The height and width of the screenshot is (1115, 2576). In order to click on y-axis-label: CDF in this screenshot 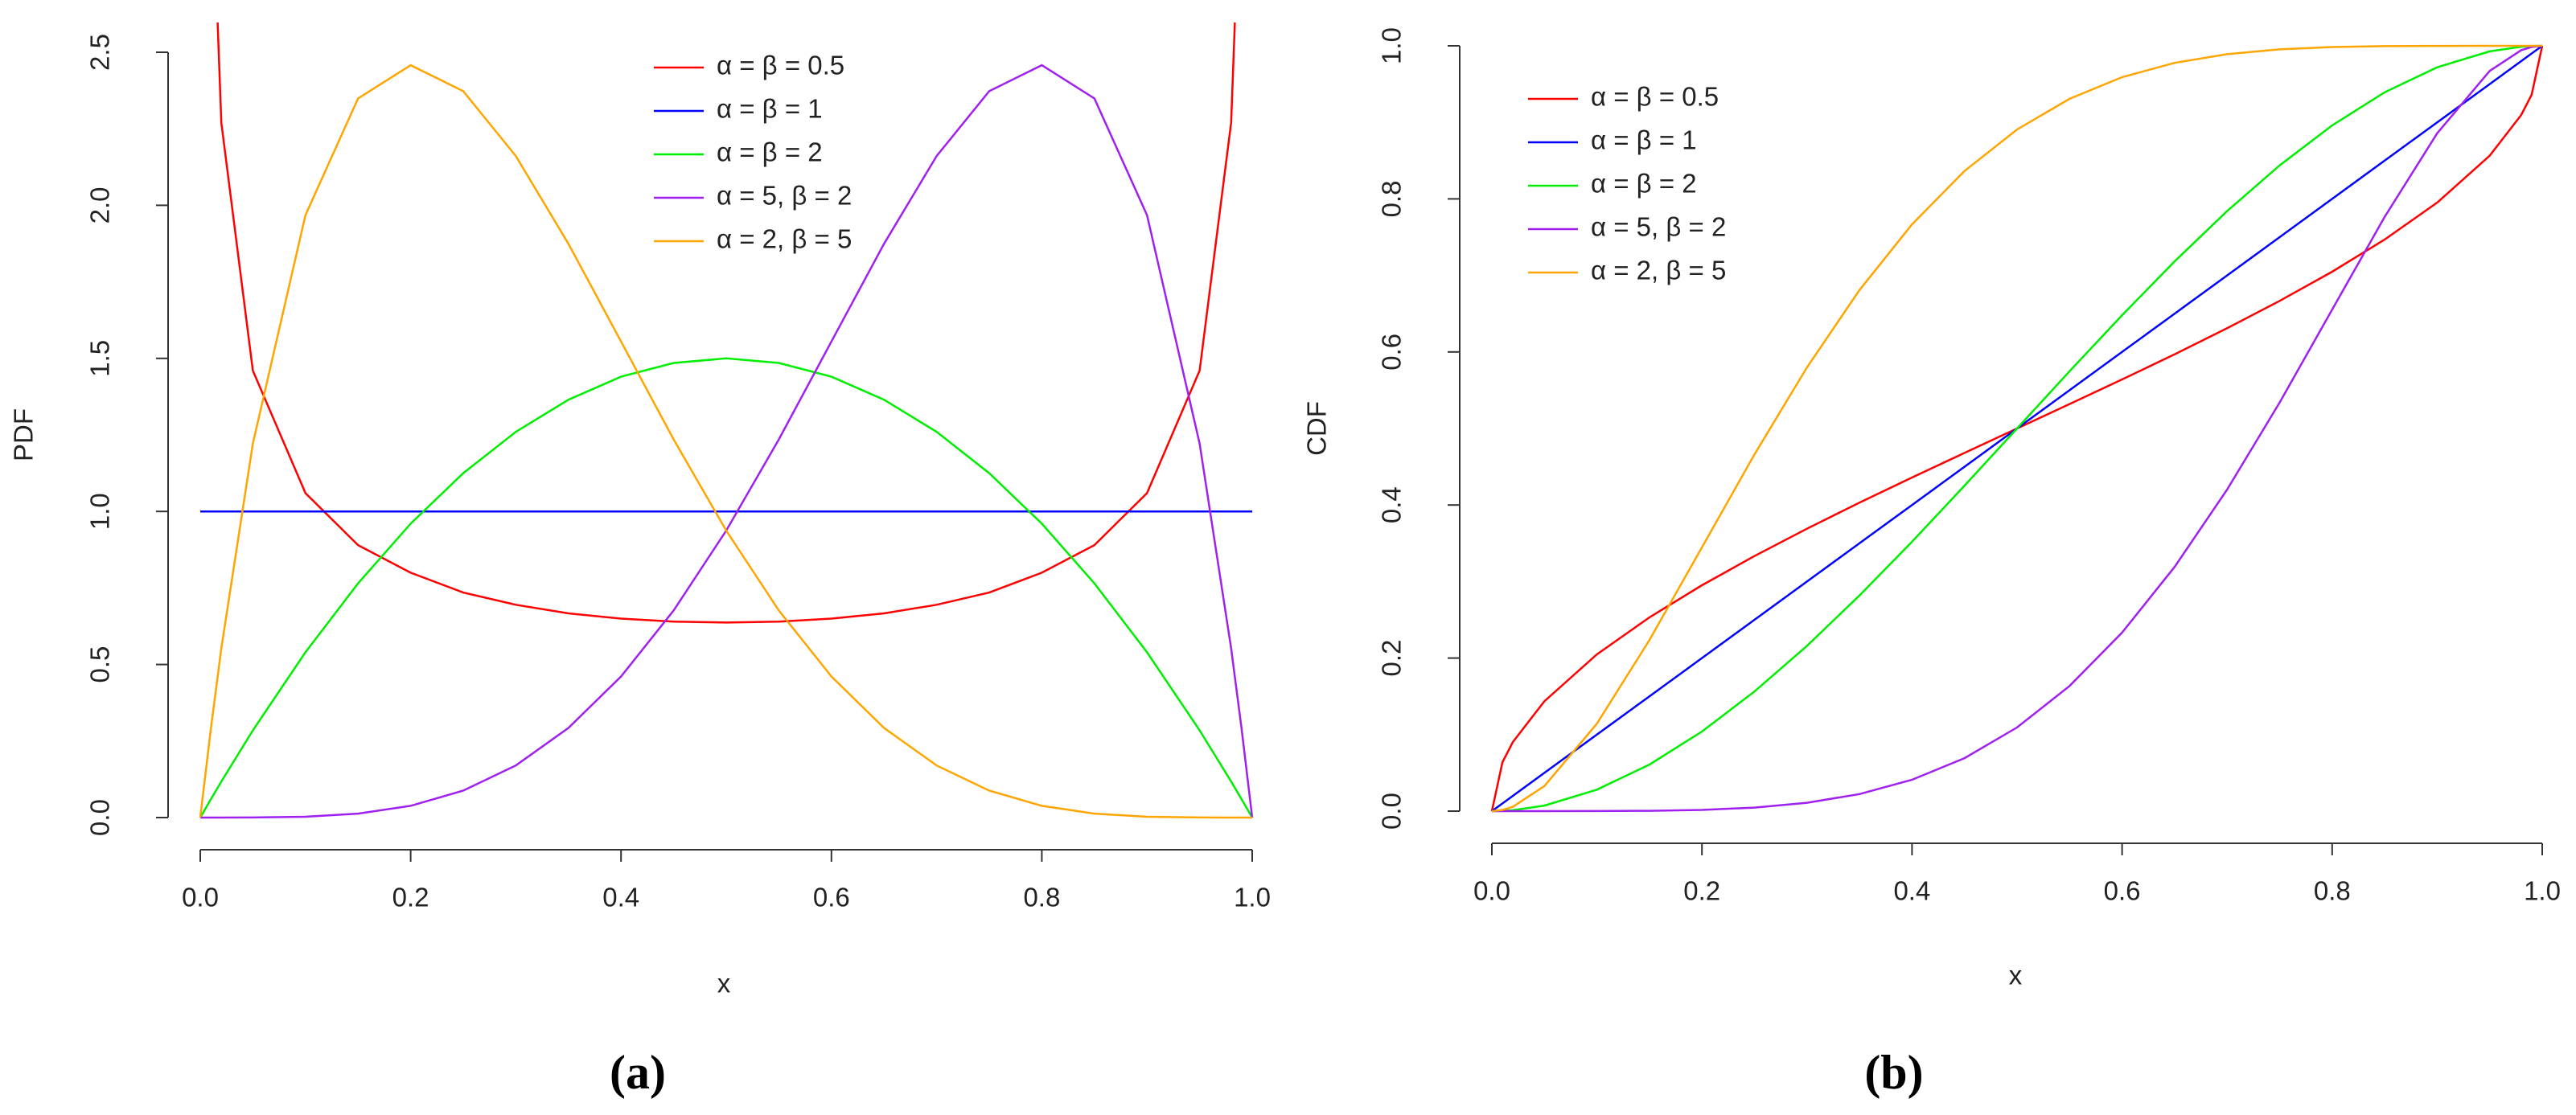, I will do `click(1317, 428)`.